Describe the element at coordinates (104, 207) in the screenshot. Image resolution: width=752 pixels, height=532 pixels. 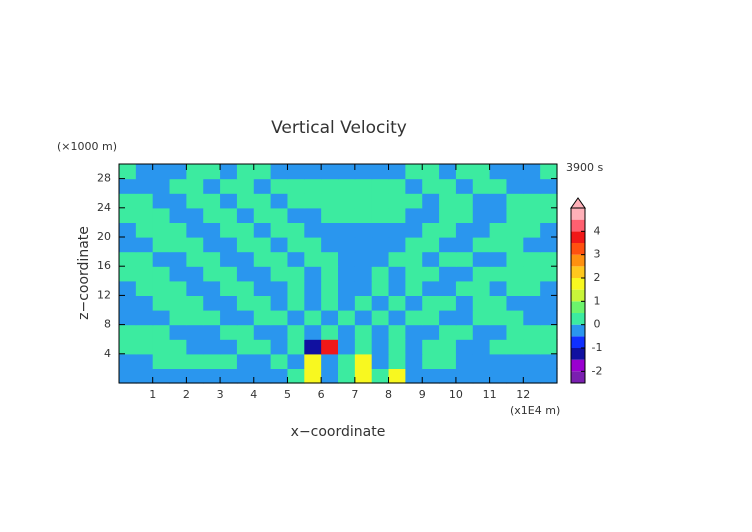
I see `y-tick-label: 24` at that location.